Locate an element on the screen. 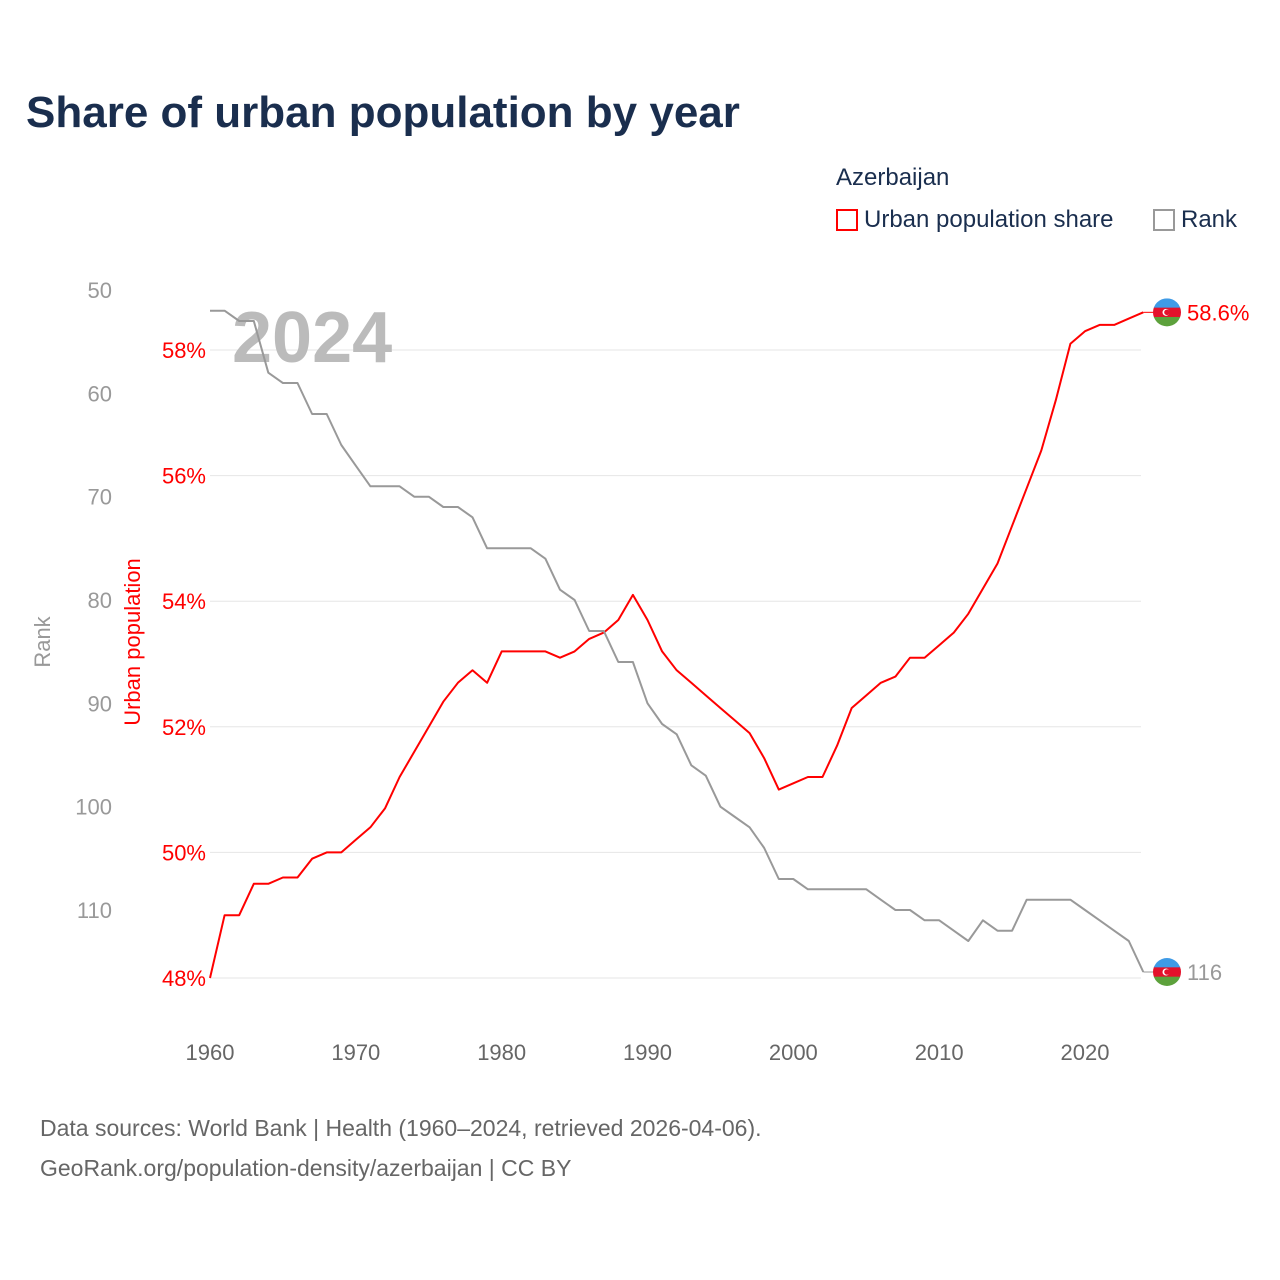 The image size is (1280, 1280). x-tick: 2000 is located at coordinates (793, 1052).